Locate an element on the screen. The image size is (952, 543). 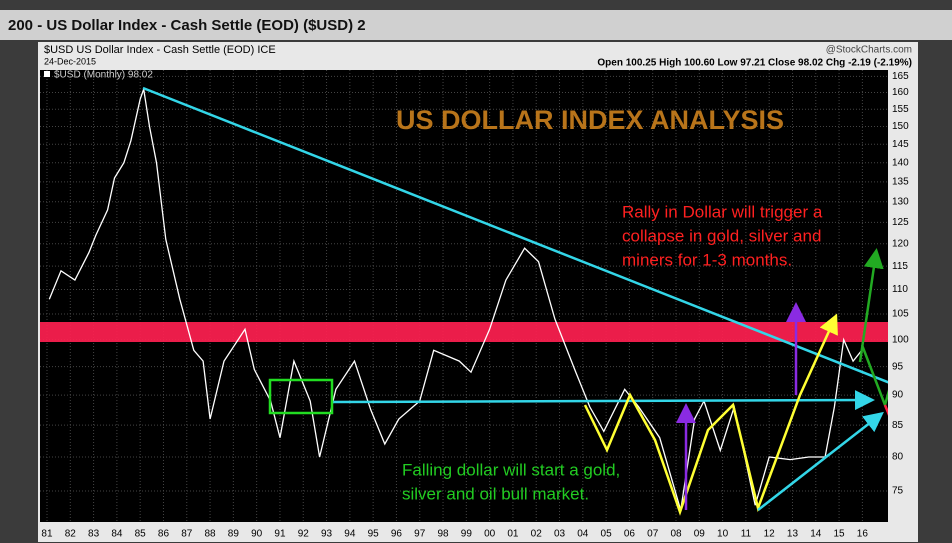
x-tick-label: 87 is located at coordinates (187, 534).